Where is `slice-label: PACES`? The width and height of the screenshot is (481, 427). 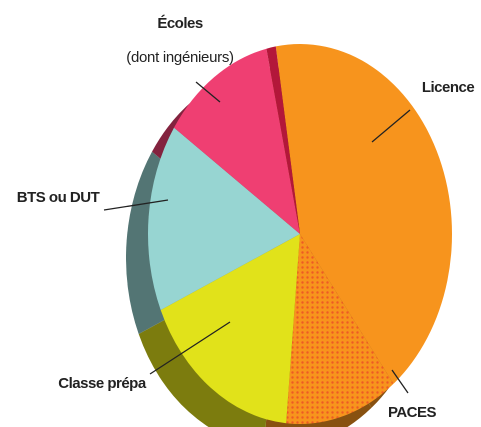 slice-label: PACES is located at coordinates (412, 412).